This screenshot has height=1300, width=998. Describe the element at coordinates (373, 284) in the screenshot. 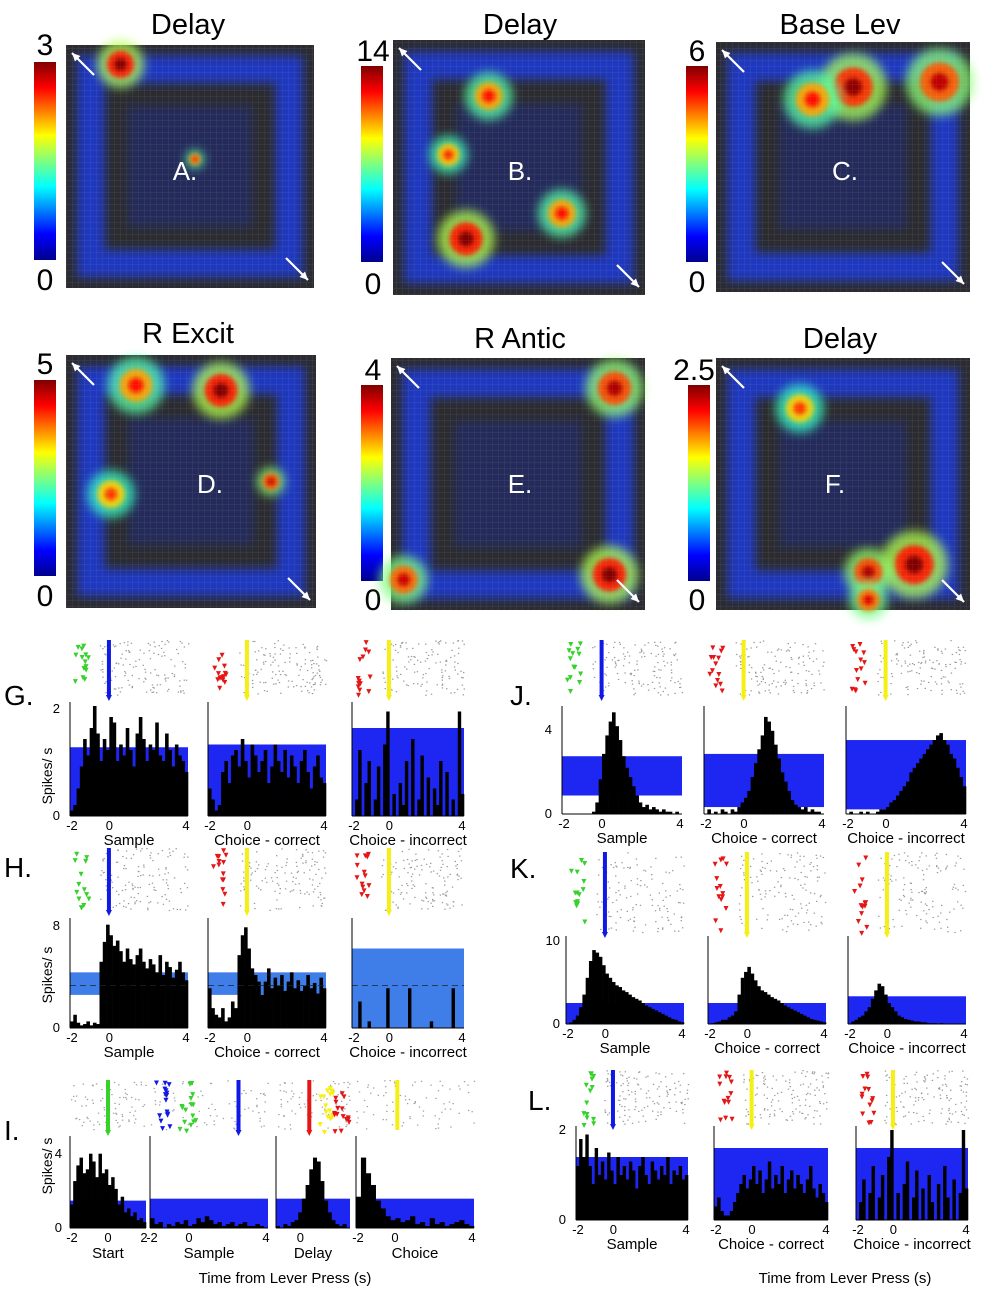

I see `colorbar-min: 0` at that location.